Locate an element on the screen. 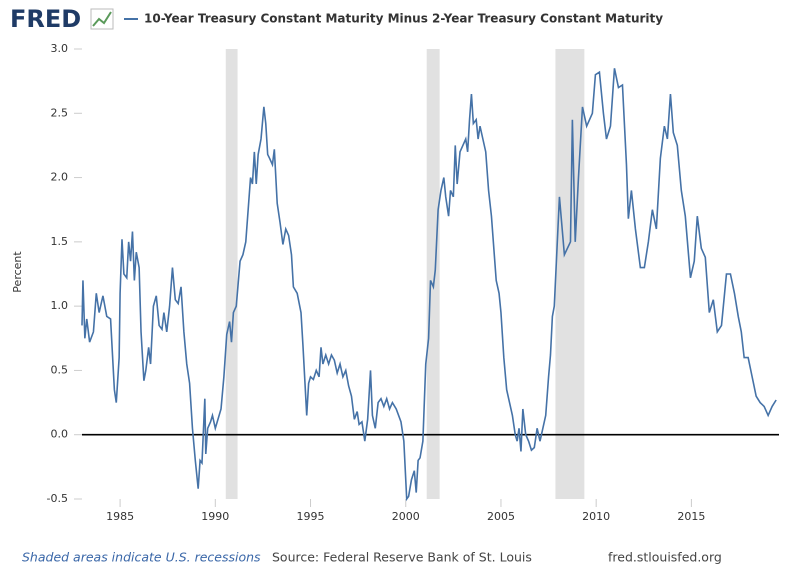 The width and height of the screenshot is (799, 574). logo-icon is located at coordinates (102, 19).